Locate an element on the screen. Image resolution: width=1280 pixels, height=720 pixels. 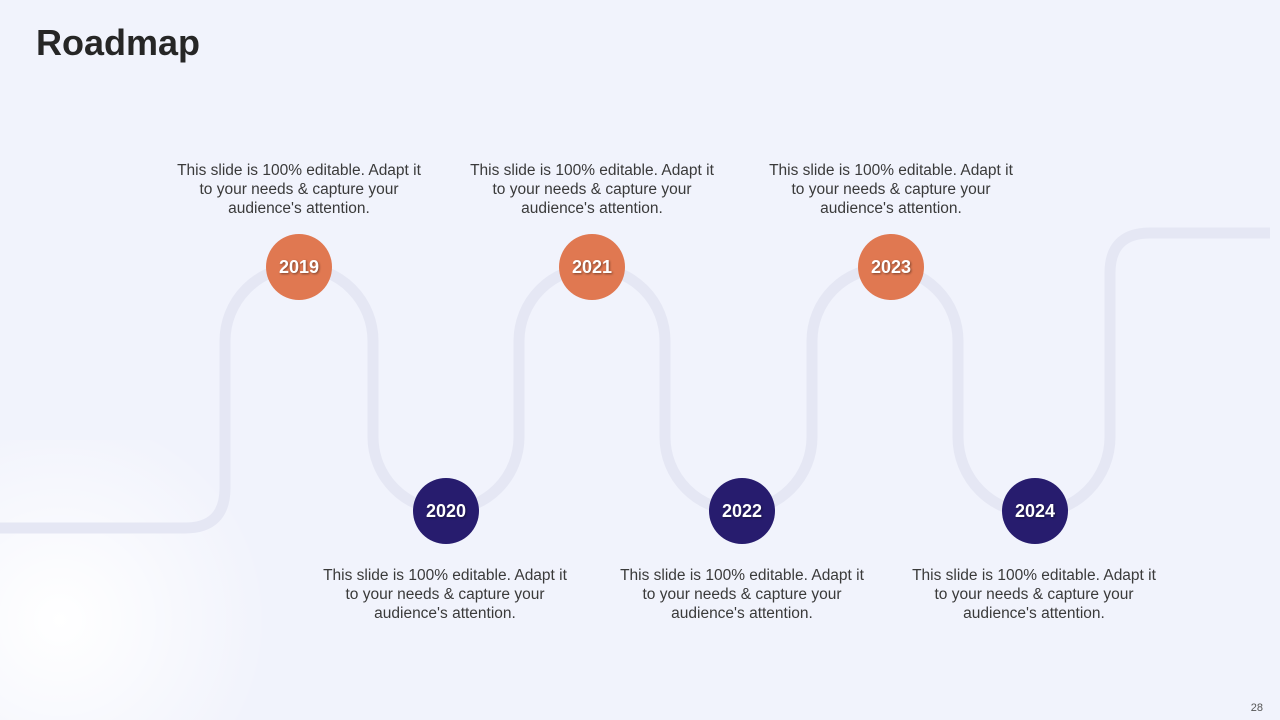
milestone-year-badge: 2023 is located at coordinates (891, 267).